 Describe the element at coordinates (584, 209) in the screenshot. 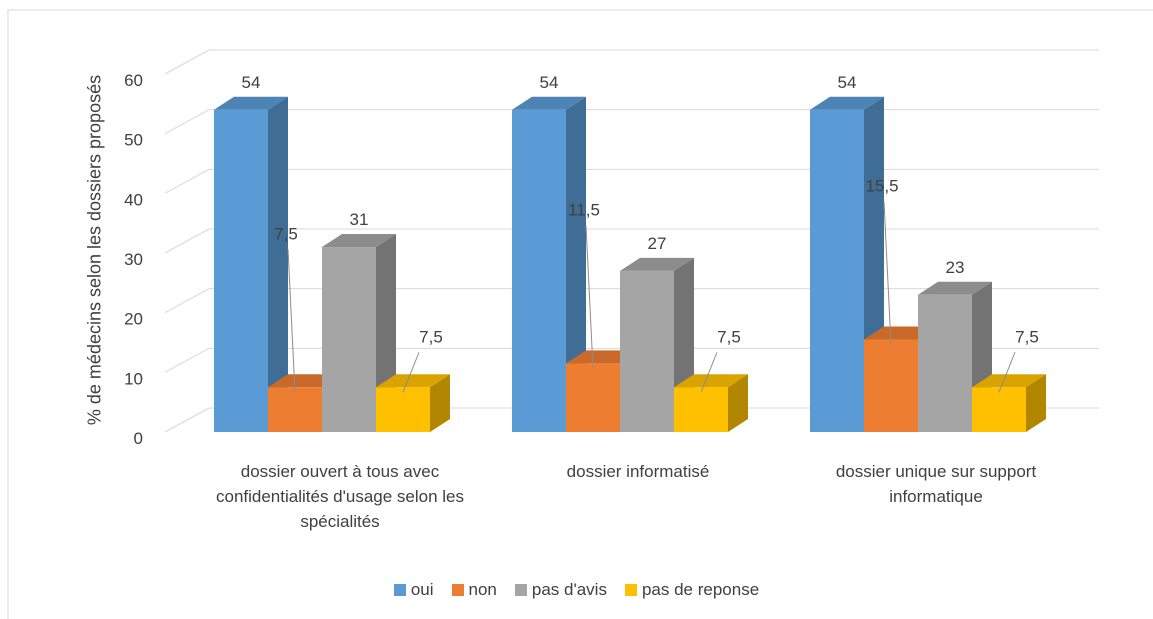

I see `data-label: 11,5` at that location.